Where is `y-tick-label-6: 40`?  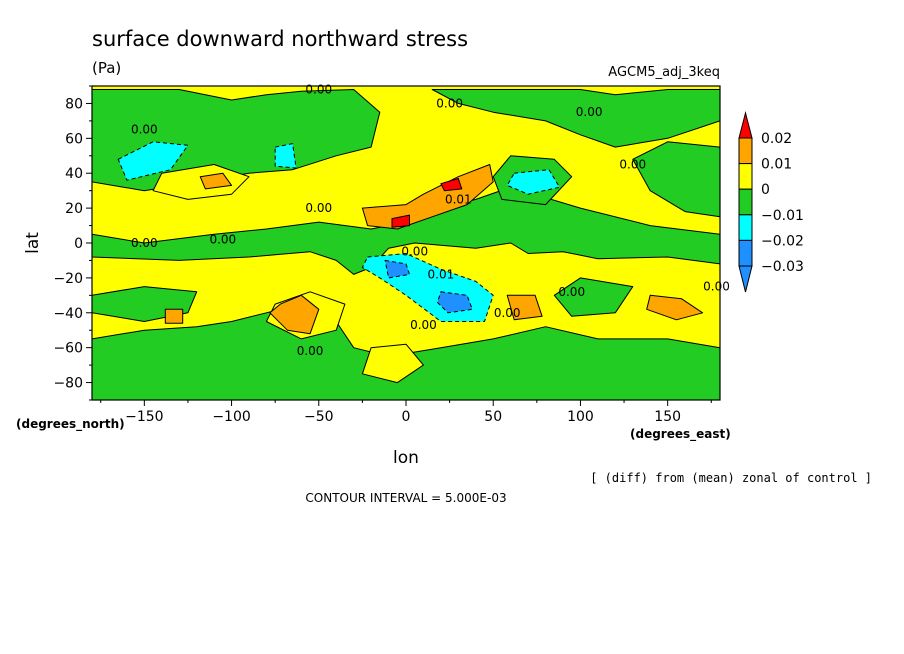 y-tick-label-6: 40 is located at coordinates (74, 174).